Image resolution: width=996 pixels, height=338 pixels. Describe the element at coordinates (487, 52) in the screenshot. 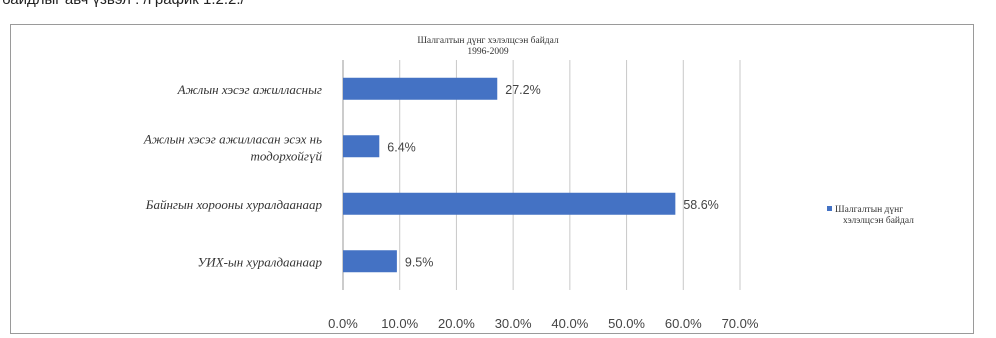

I see `chart-title-line: 1996-2009` at that location.